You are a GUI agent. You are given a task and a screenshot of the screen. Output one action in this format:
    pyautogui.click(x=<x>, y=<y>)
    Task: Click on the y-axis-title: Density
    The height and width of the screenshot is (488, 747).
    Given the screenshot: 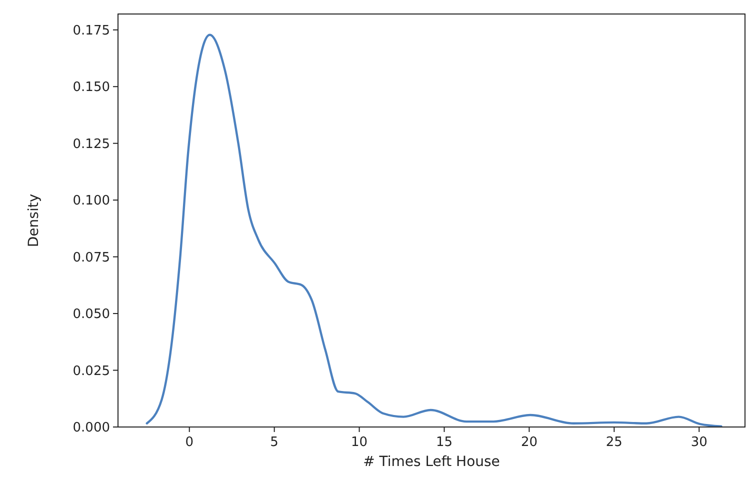 What is the action you would take?
    pyautogui.click(x=34, y=221)
    